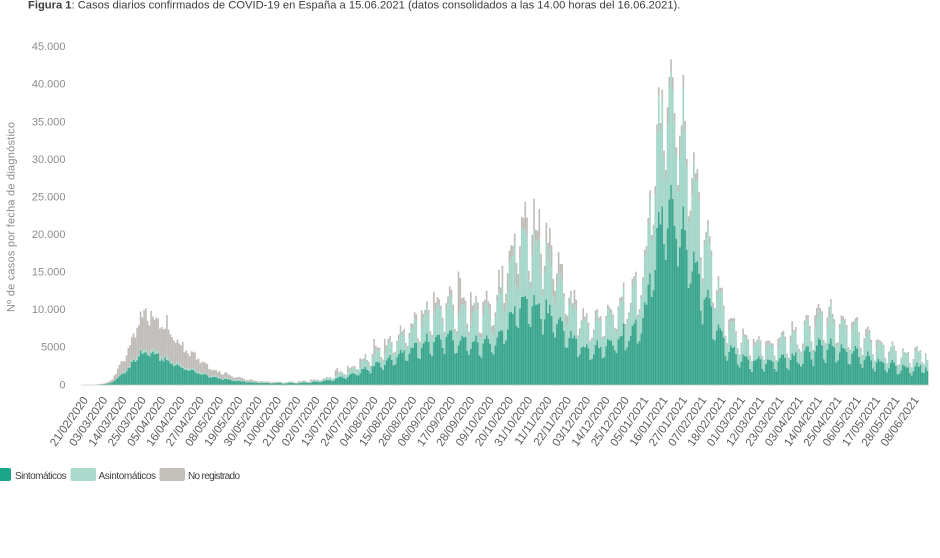 The height and width of the screenshot is (558, 940). I want to click on svg-text: 0, so click(62, 385).